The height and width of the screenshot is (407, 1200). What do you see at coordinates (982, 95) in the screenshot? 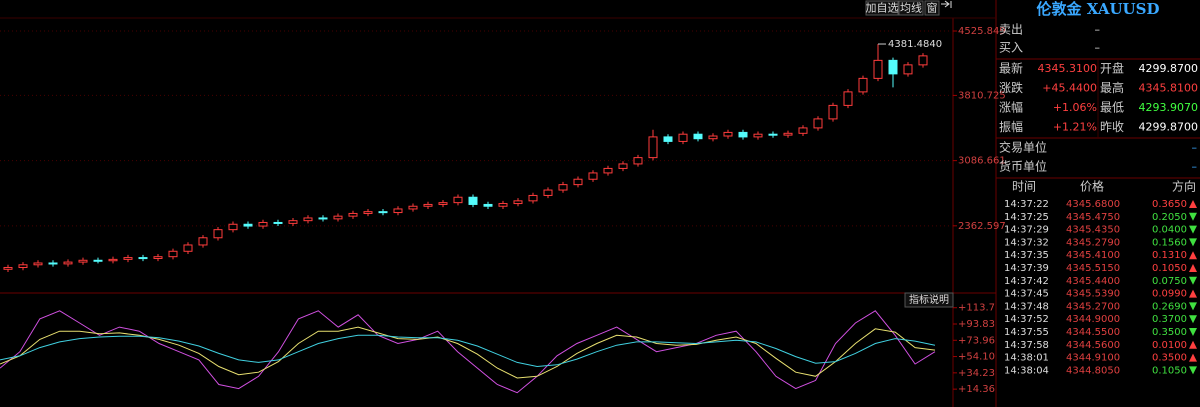
I see `y-tick-label: 3810.725` at bounding box center [982, 95].